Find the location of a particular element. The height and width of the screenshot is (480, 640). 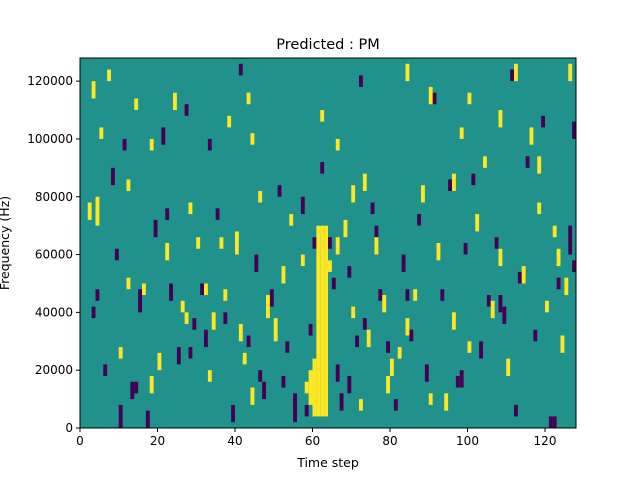

x-tick-label: 120 is located at coordinates (545, 441).